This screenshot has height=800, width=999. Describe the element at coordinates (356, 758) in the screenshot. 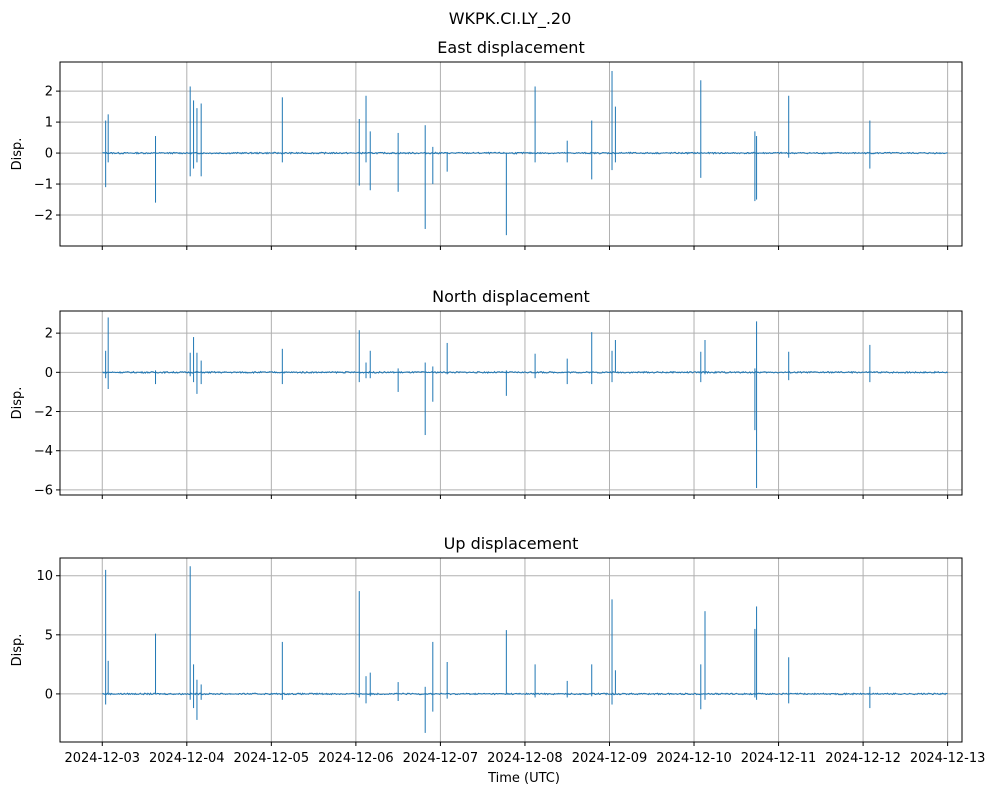

I see `x-tick-label: 2024-12-06` at that location.